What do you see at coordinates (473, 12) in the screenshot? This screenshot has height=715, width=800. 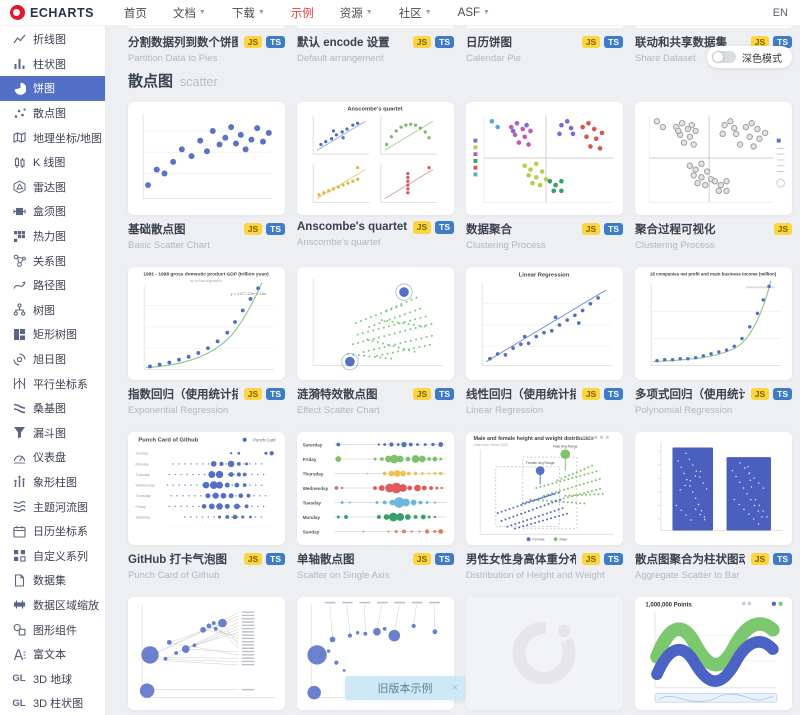 I see `nav-item-asf: ASF ▼` at bounding box center [473, 12].